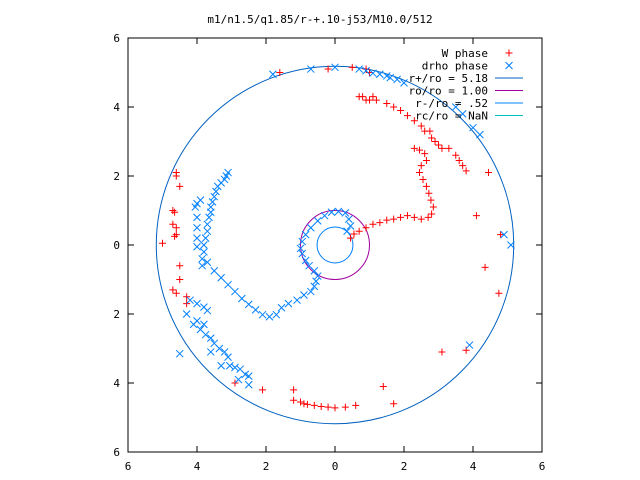  I want to click on legend-label: ro/ro = 1.00, so click(448, 91).